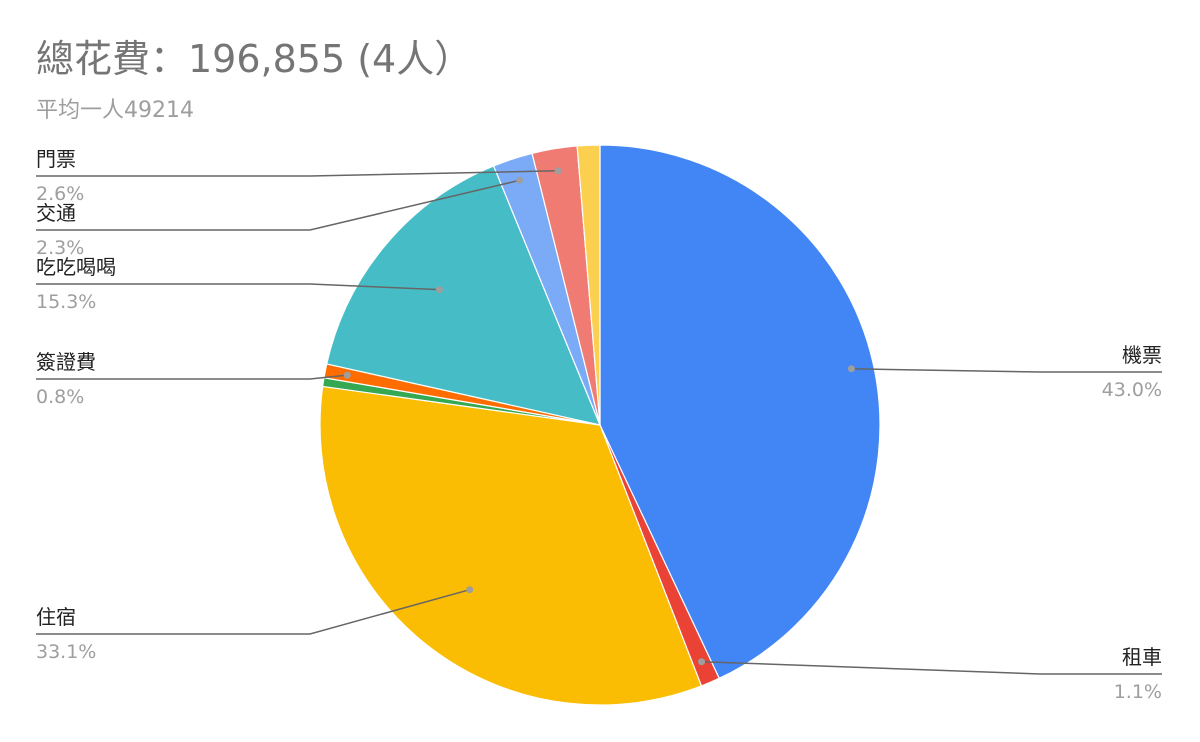 The image size is (1200, 742). Describe the element at coordinates (60, 248) in the screenshot. I see `slice-percent: 2.3%` at that location.